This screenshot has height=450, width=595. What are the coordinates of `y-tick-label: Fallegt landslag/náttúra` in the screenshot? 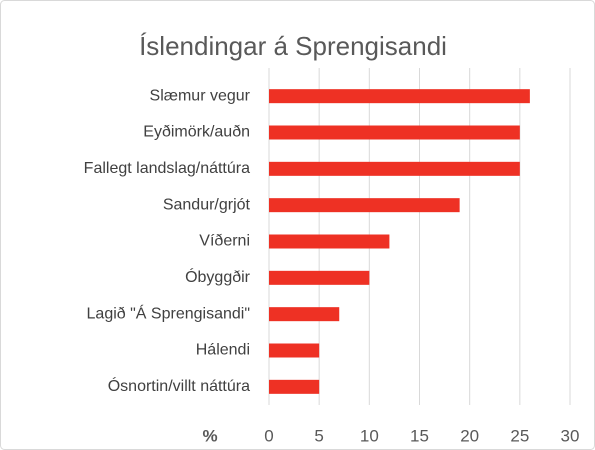 It's located at (167, 168).